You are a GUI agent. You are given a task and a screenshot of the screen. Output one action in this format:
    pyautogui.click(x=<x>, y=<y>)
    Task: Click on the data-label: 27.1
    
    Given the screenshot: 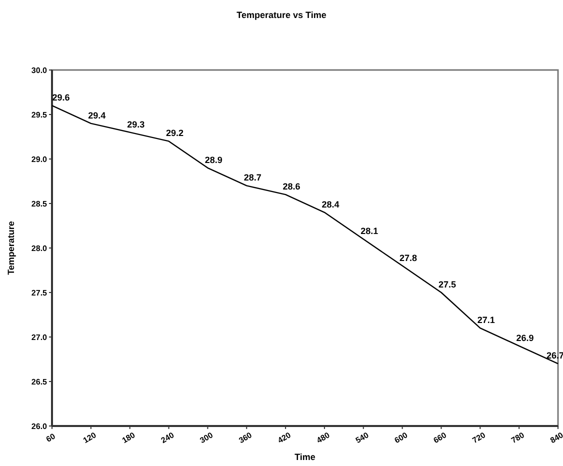 What is the action you would take?
    pyautogui.click(x=486, y=320)
    